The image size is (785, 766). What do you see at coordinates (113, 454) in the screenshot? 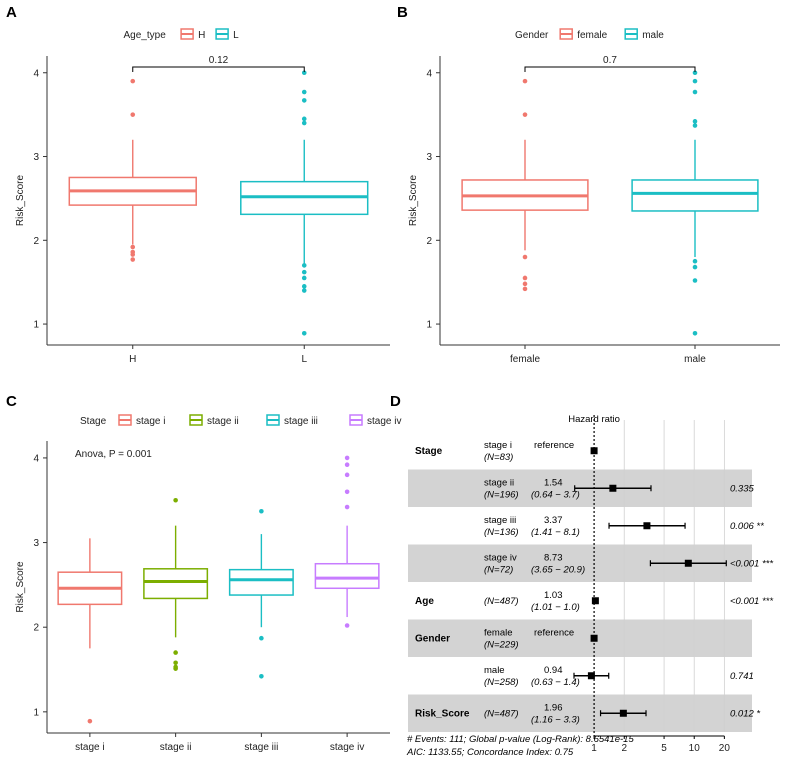
I see `anova-annotation: Anova, P = 0.001` at bounding box center [113, 454].